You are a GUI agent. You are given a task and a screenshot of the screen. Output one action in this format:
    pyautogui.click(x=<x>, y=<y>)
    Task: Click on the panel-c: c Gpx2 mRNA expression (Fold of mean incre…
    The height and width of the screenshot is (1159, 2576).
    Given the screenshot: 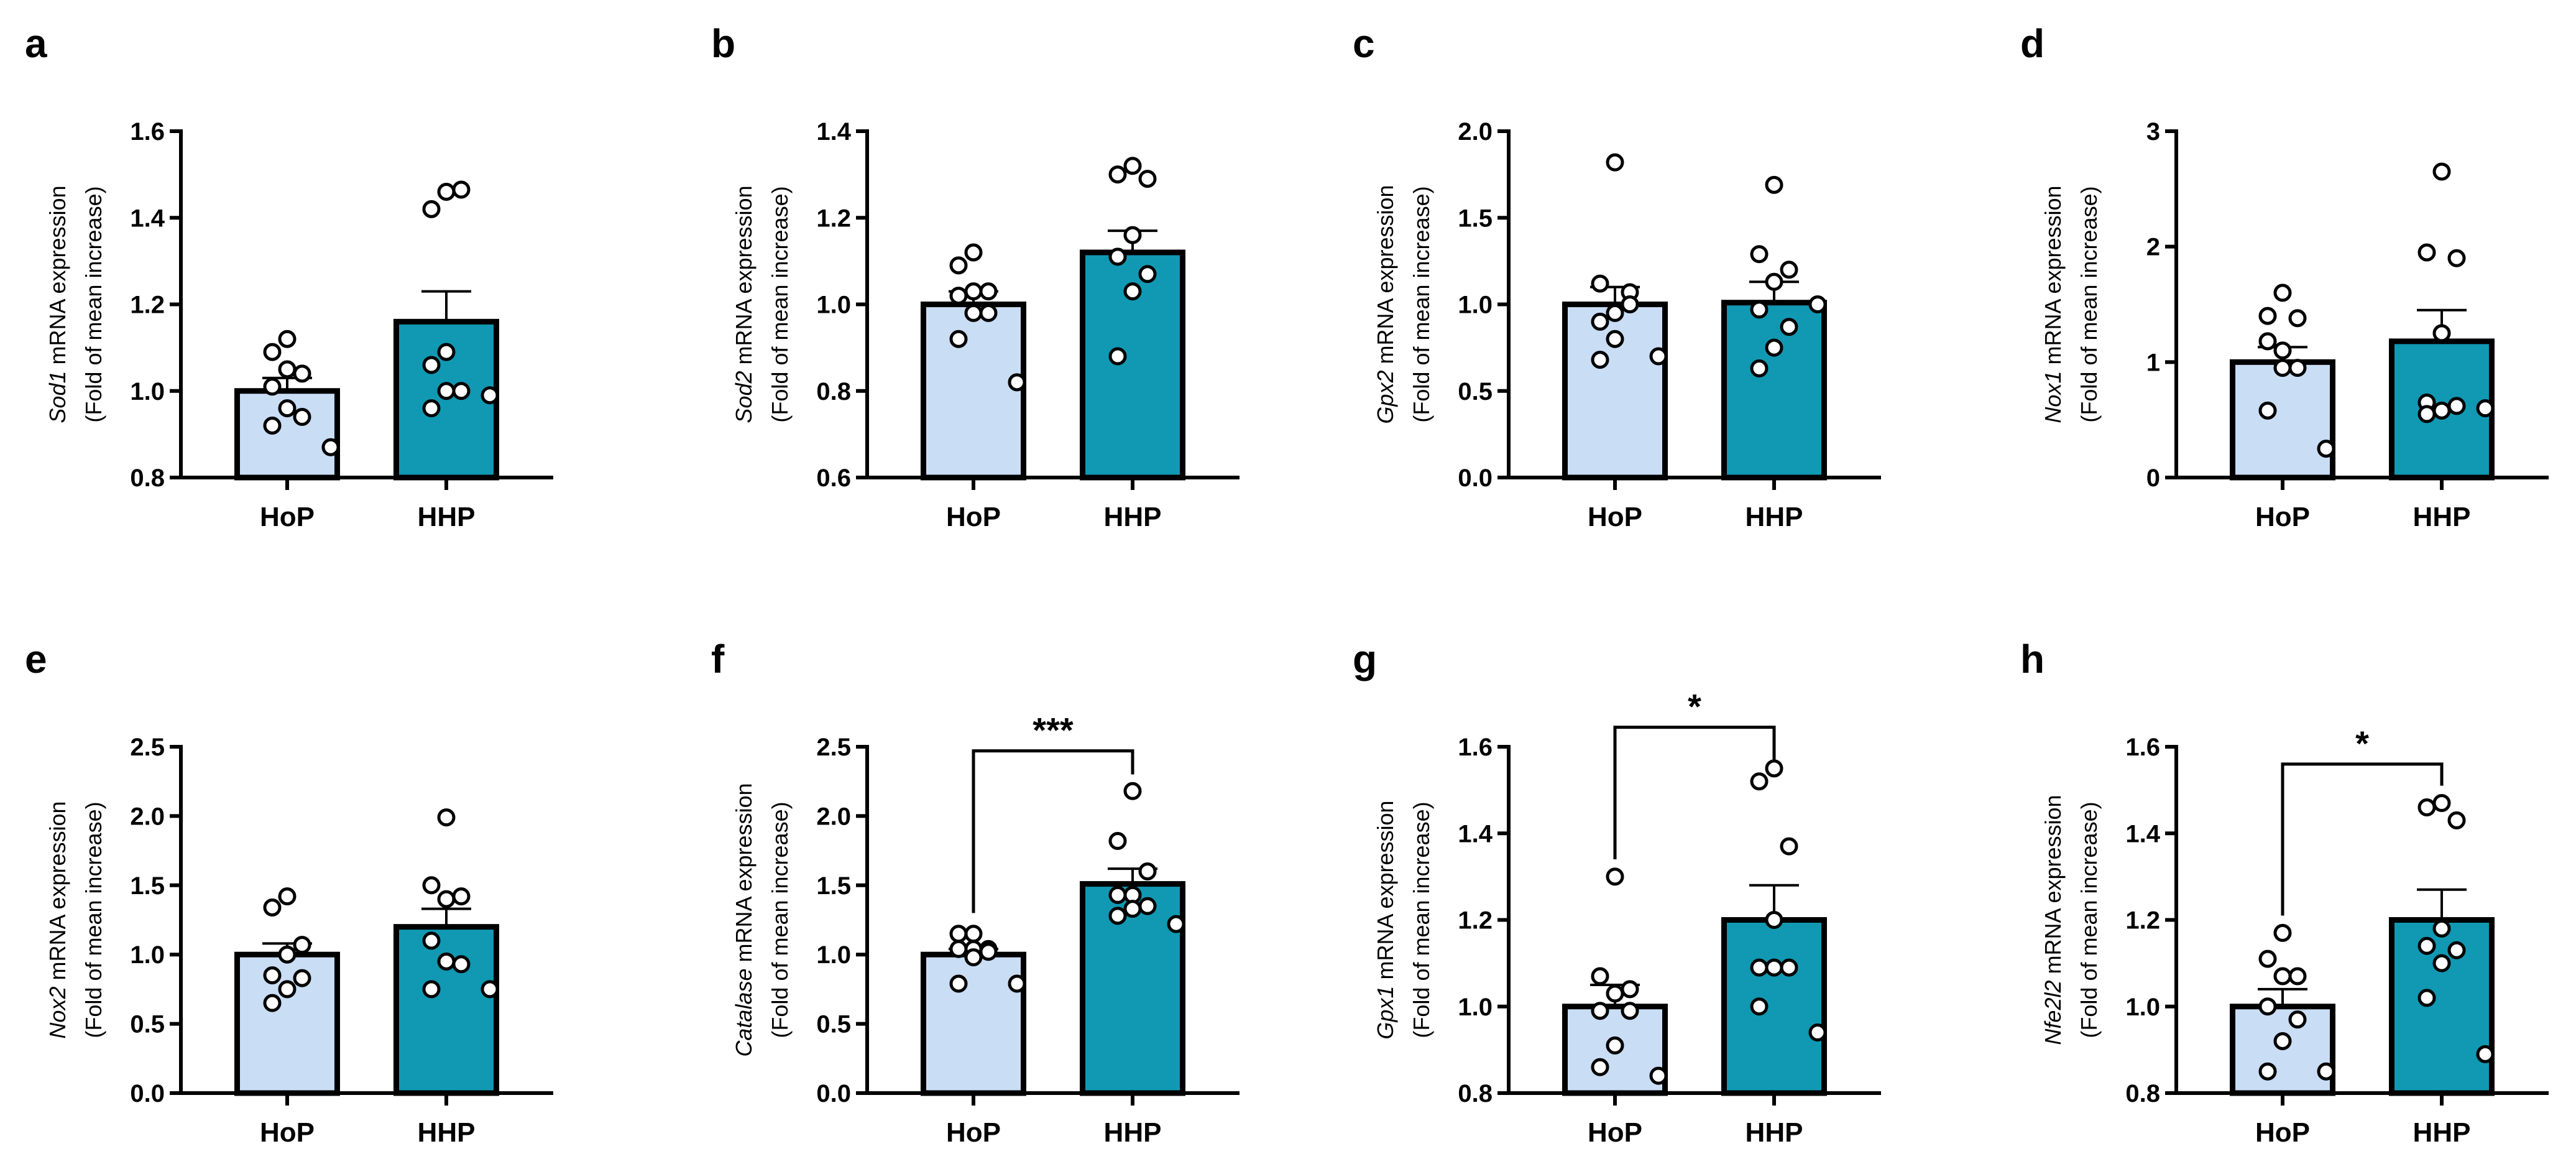 What is the action you would take?
    pyautogui.click(x=1617, y=276)
    